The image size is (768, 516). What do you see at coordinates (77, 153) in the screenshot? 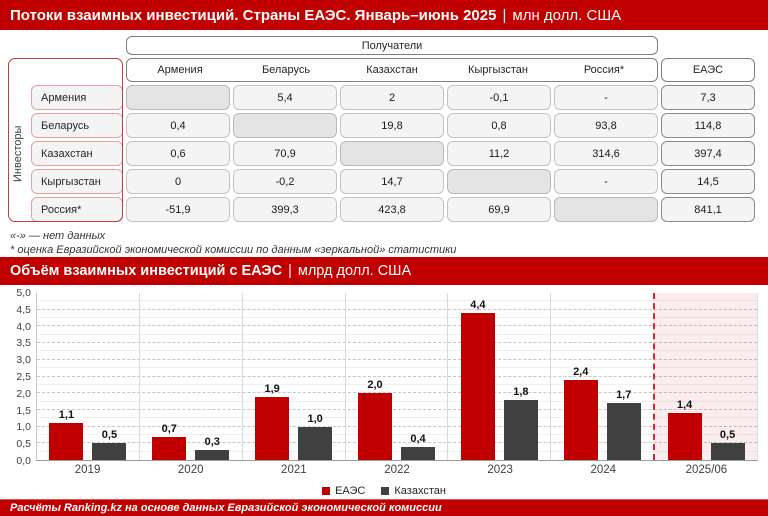
I see `row-label: Казахстан` at bounding box center [77, 153].